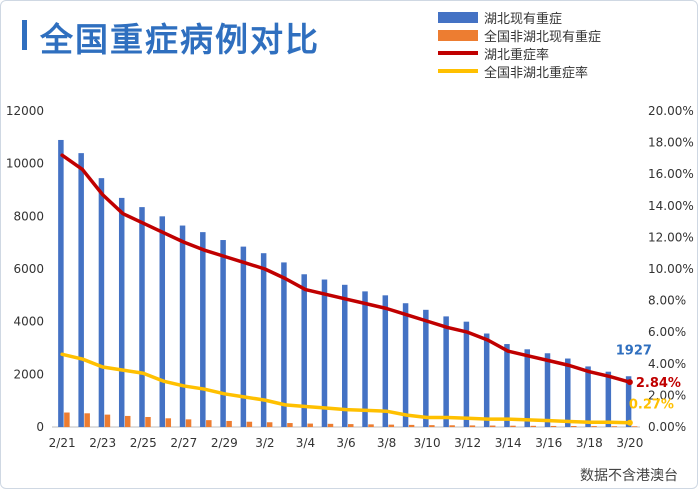 The width and height of the screenshot is (700, 491). I want to click on x-tick-label: 3/8, so click(386, 443).